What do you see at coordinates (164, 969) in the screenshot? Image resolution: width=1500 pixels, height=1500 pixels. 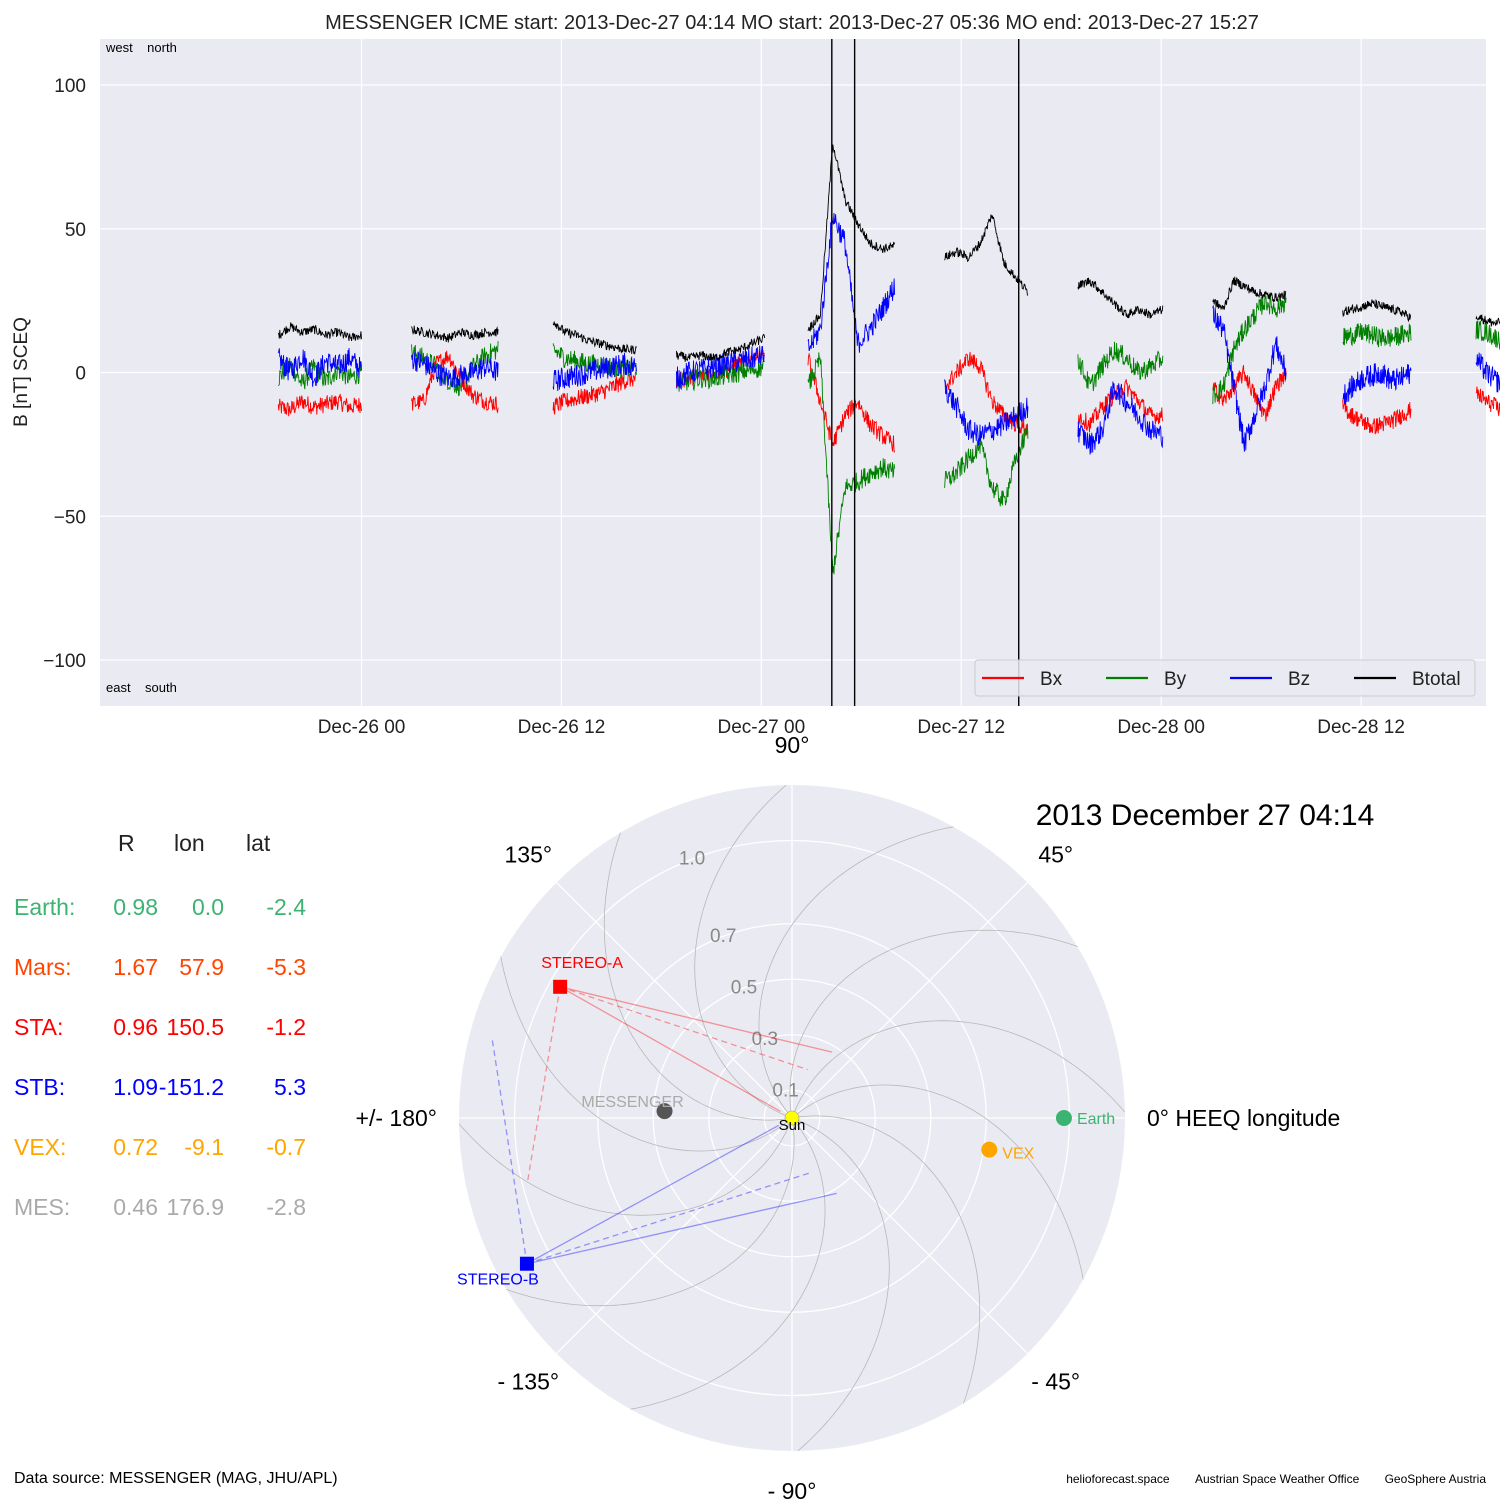 I see `table-row: Mars: 1.67 57.9 -5.3` at bounding box center [164, 969].